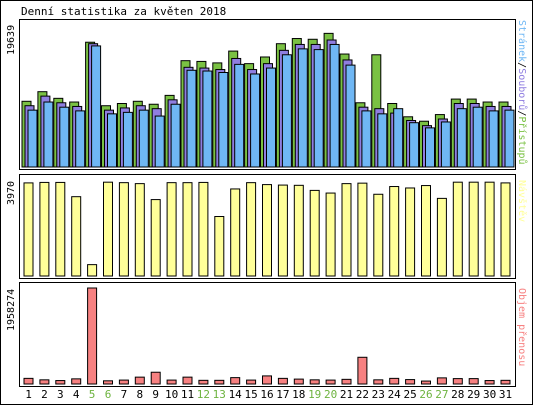  What do you see at coordinates (395, 394) in the screenshot?
I see `day-label-24: 24` at bounding box center [395, 394].